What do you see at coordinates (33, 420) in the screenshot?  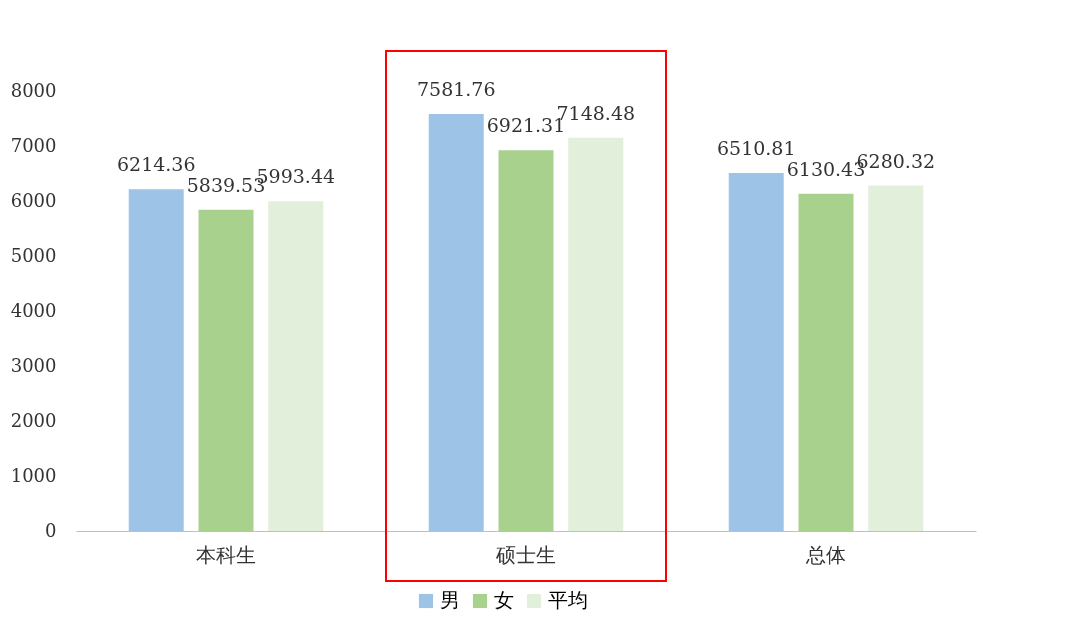 I see `y-tick-label: 2000` at bounding box center [33, 420].